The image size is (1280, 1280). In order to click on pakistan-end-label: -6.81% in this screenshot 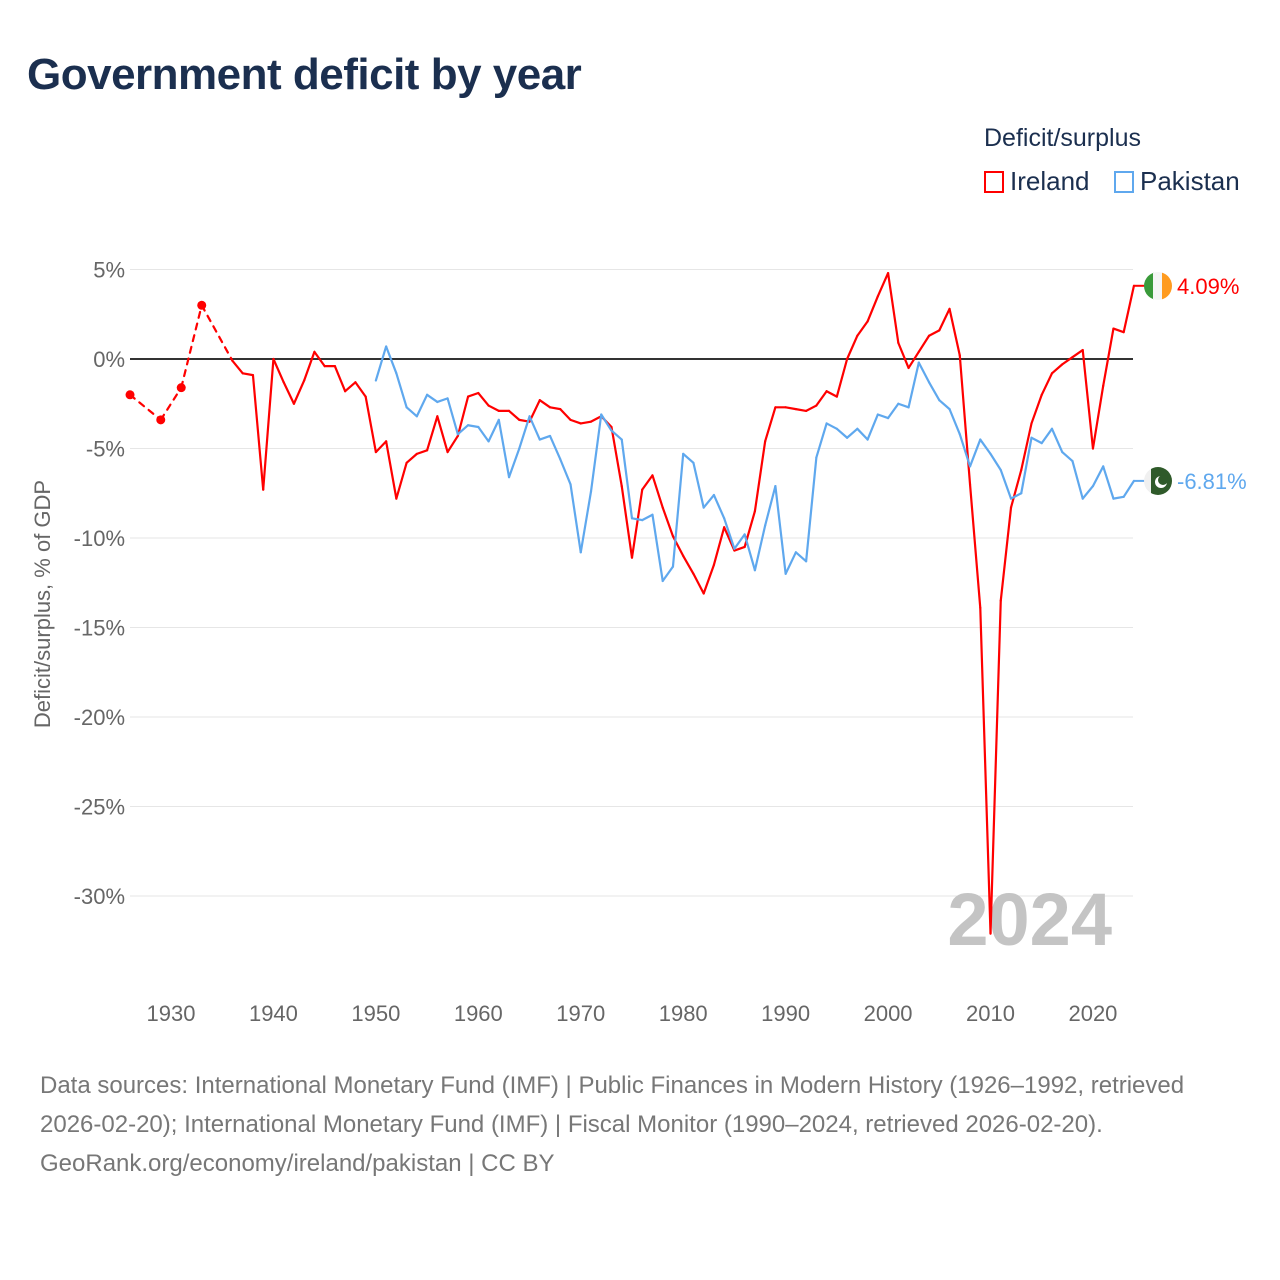, I will do `click(1212, 481)`.